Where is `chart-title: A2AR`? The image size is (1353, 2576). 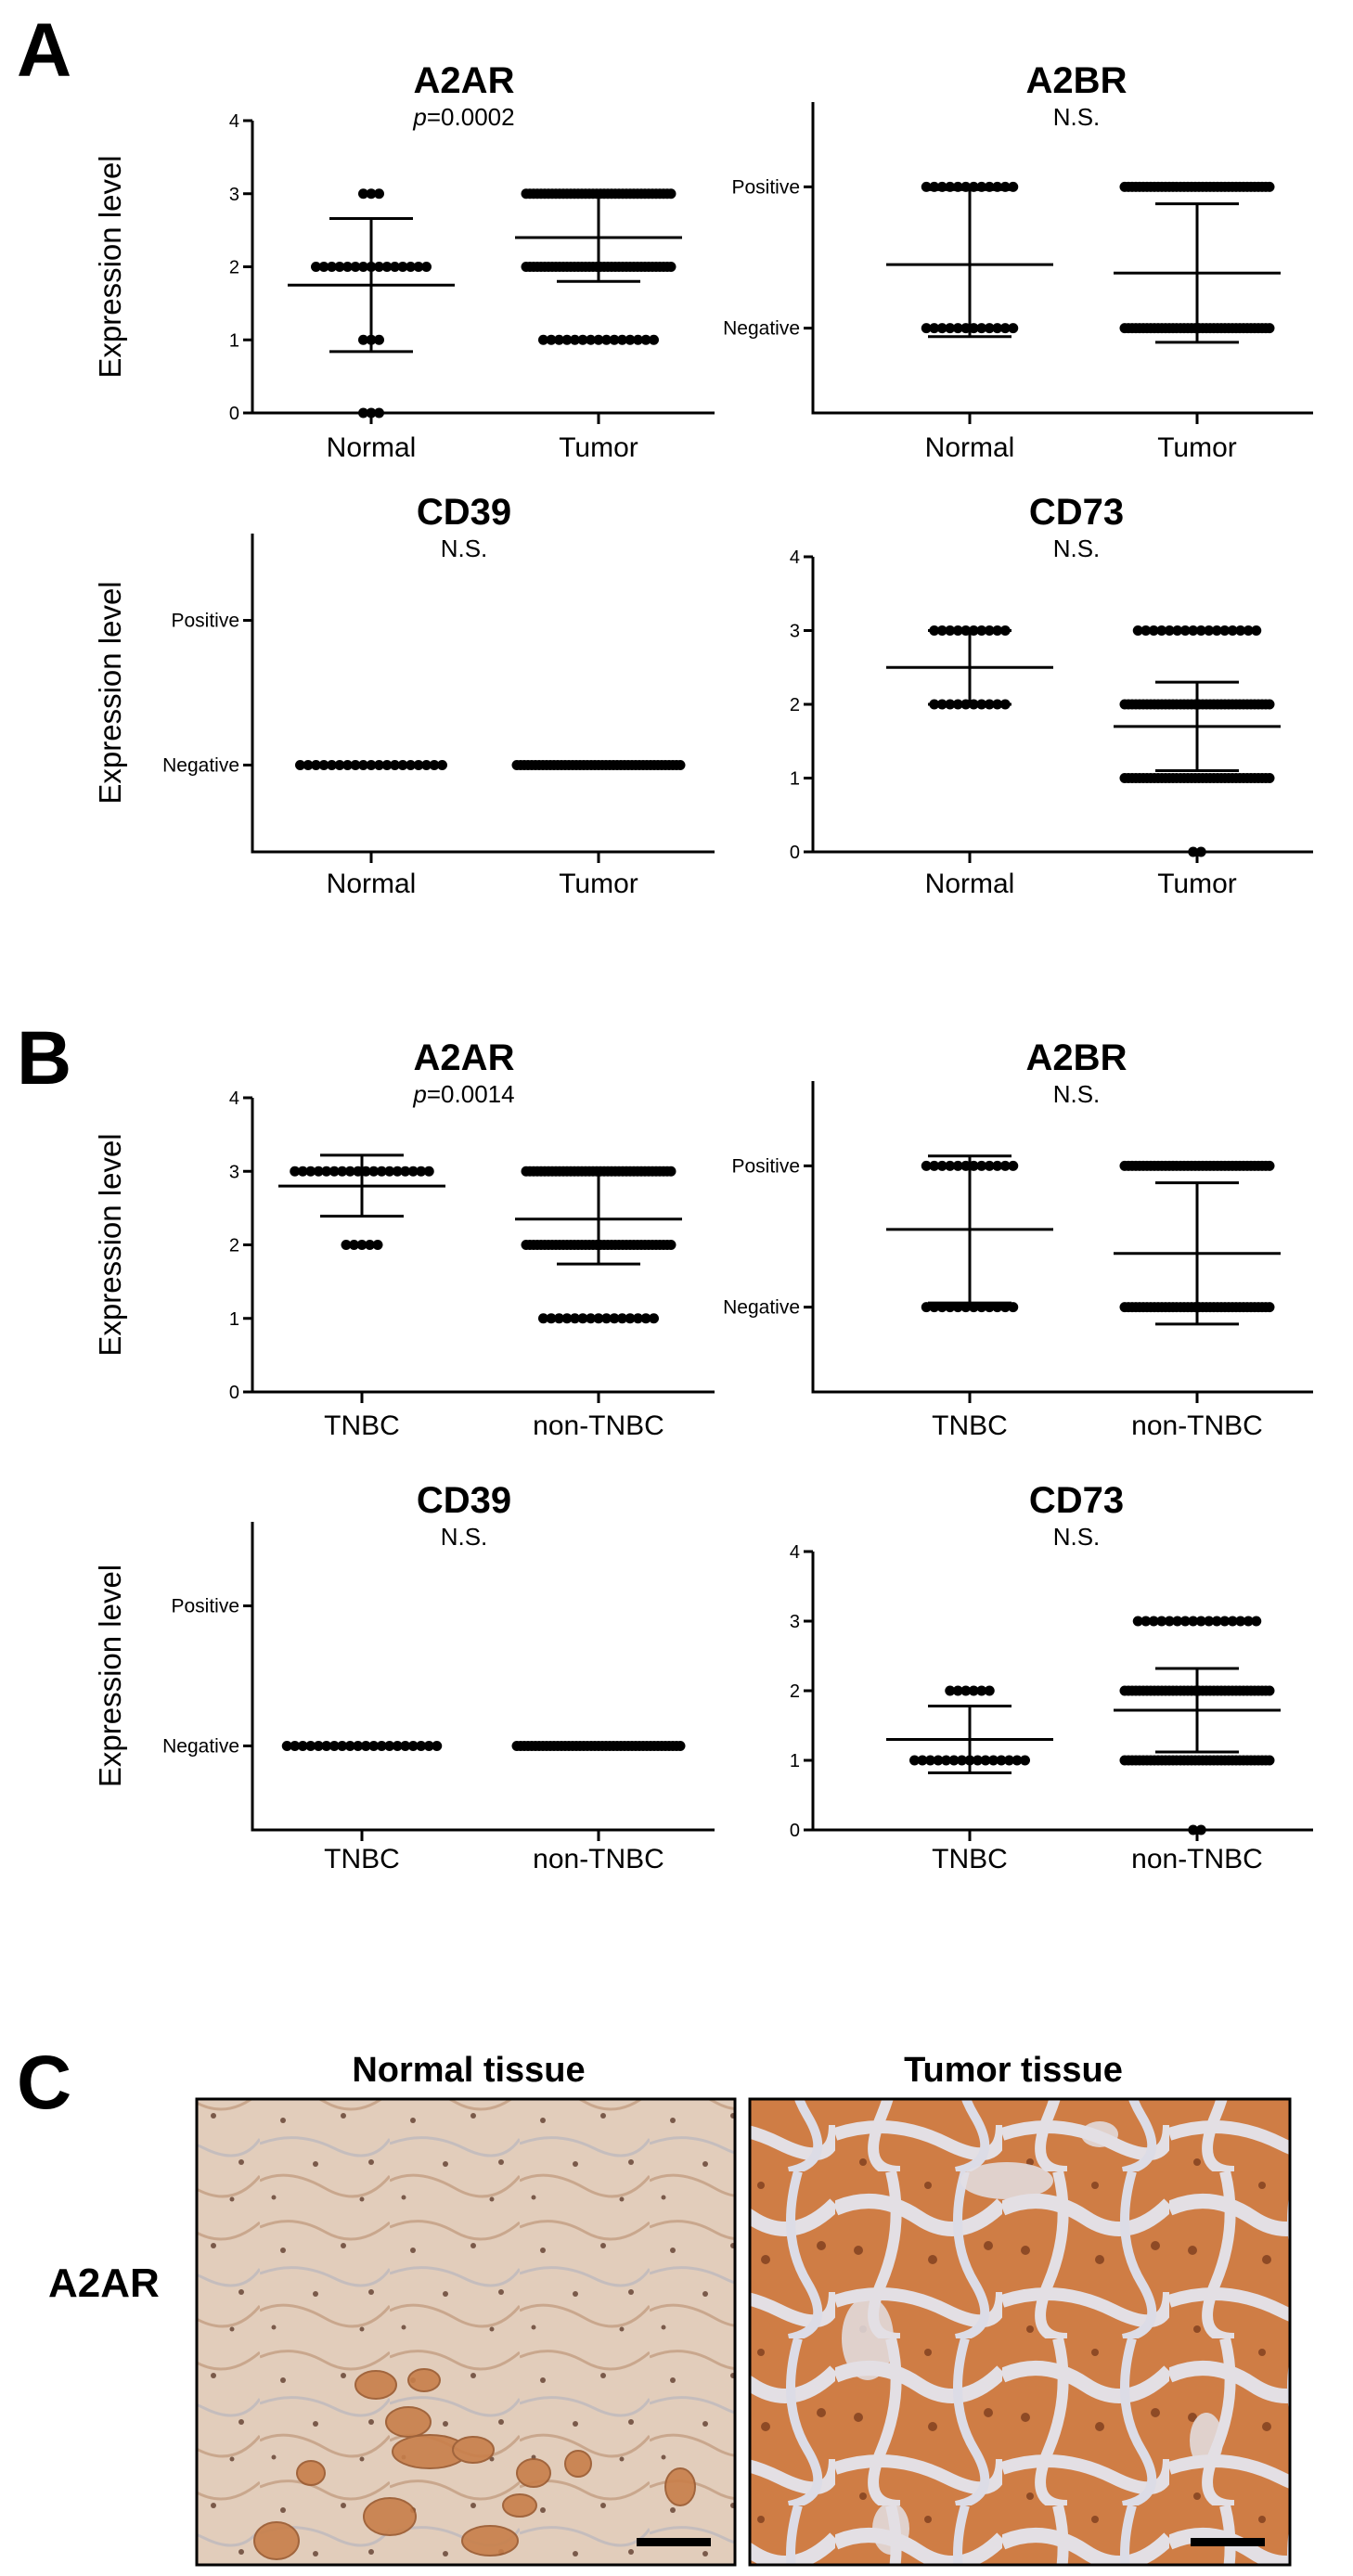
chart-title: A2AR is located at coordinates (465, 81).